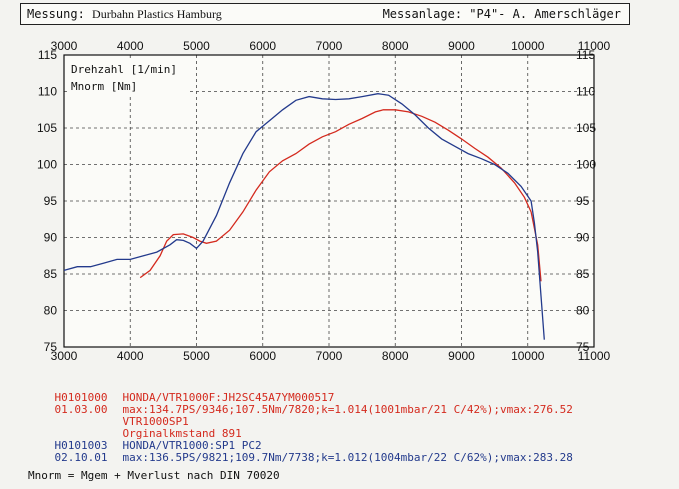 This screenshot has width=679, height=489. Describe the element at coordinates (81, 445) in the screenshot. I see `run-id: H0101003` at that location.